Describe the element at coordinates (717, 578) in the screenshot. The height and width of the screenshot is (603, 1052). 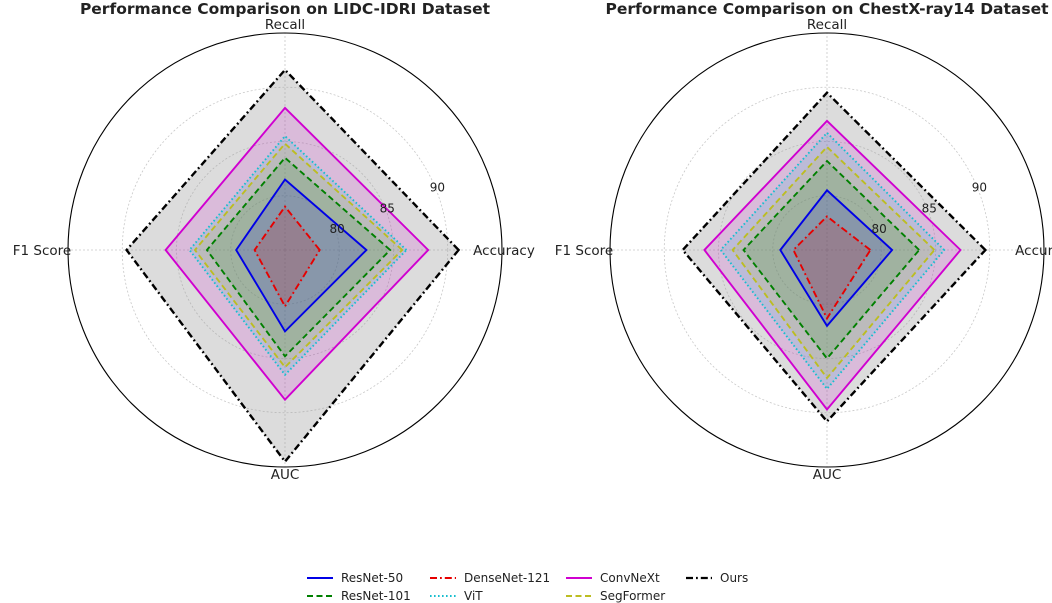
I see `legend-entry-ours: Ours` at that location.